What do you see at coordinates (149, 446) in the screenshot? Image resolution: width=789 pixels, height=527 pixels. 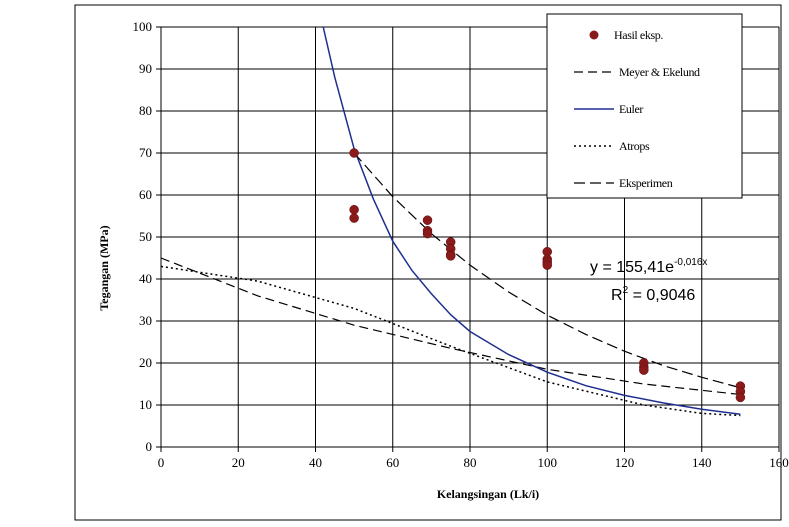 I see `y-tick-label: 0` at bounding box center [149, 446].